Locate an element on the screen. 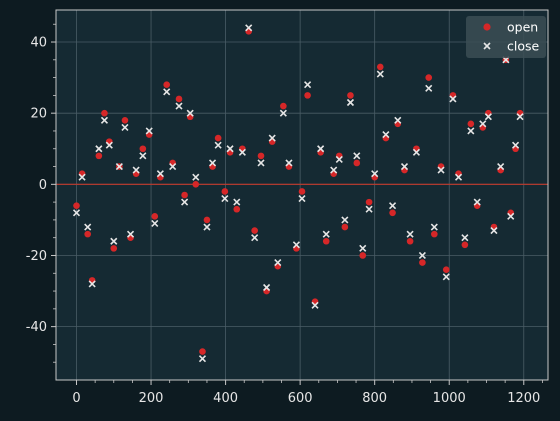 This screenshot has height=421, width=560. legend-close-label: close is located at coordinates (523, 46).